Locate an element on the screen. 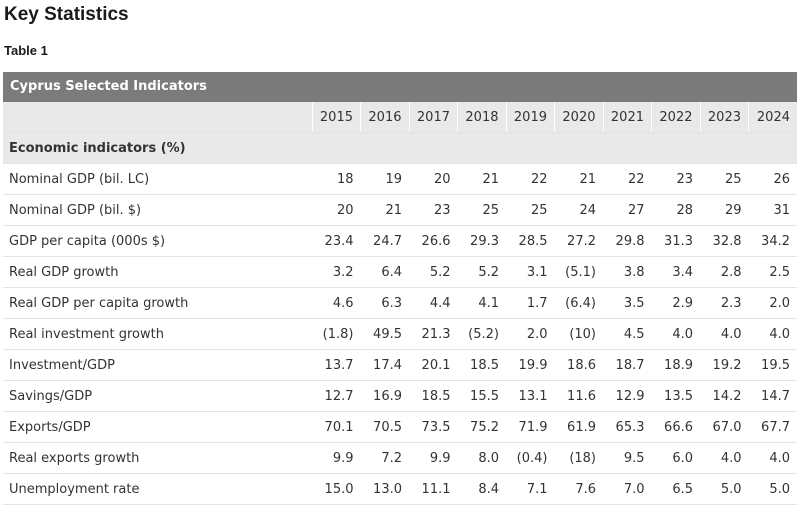  value-cell: 29.8 is located at coordinates (627, 241).